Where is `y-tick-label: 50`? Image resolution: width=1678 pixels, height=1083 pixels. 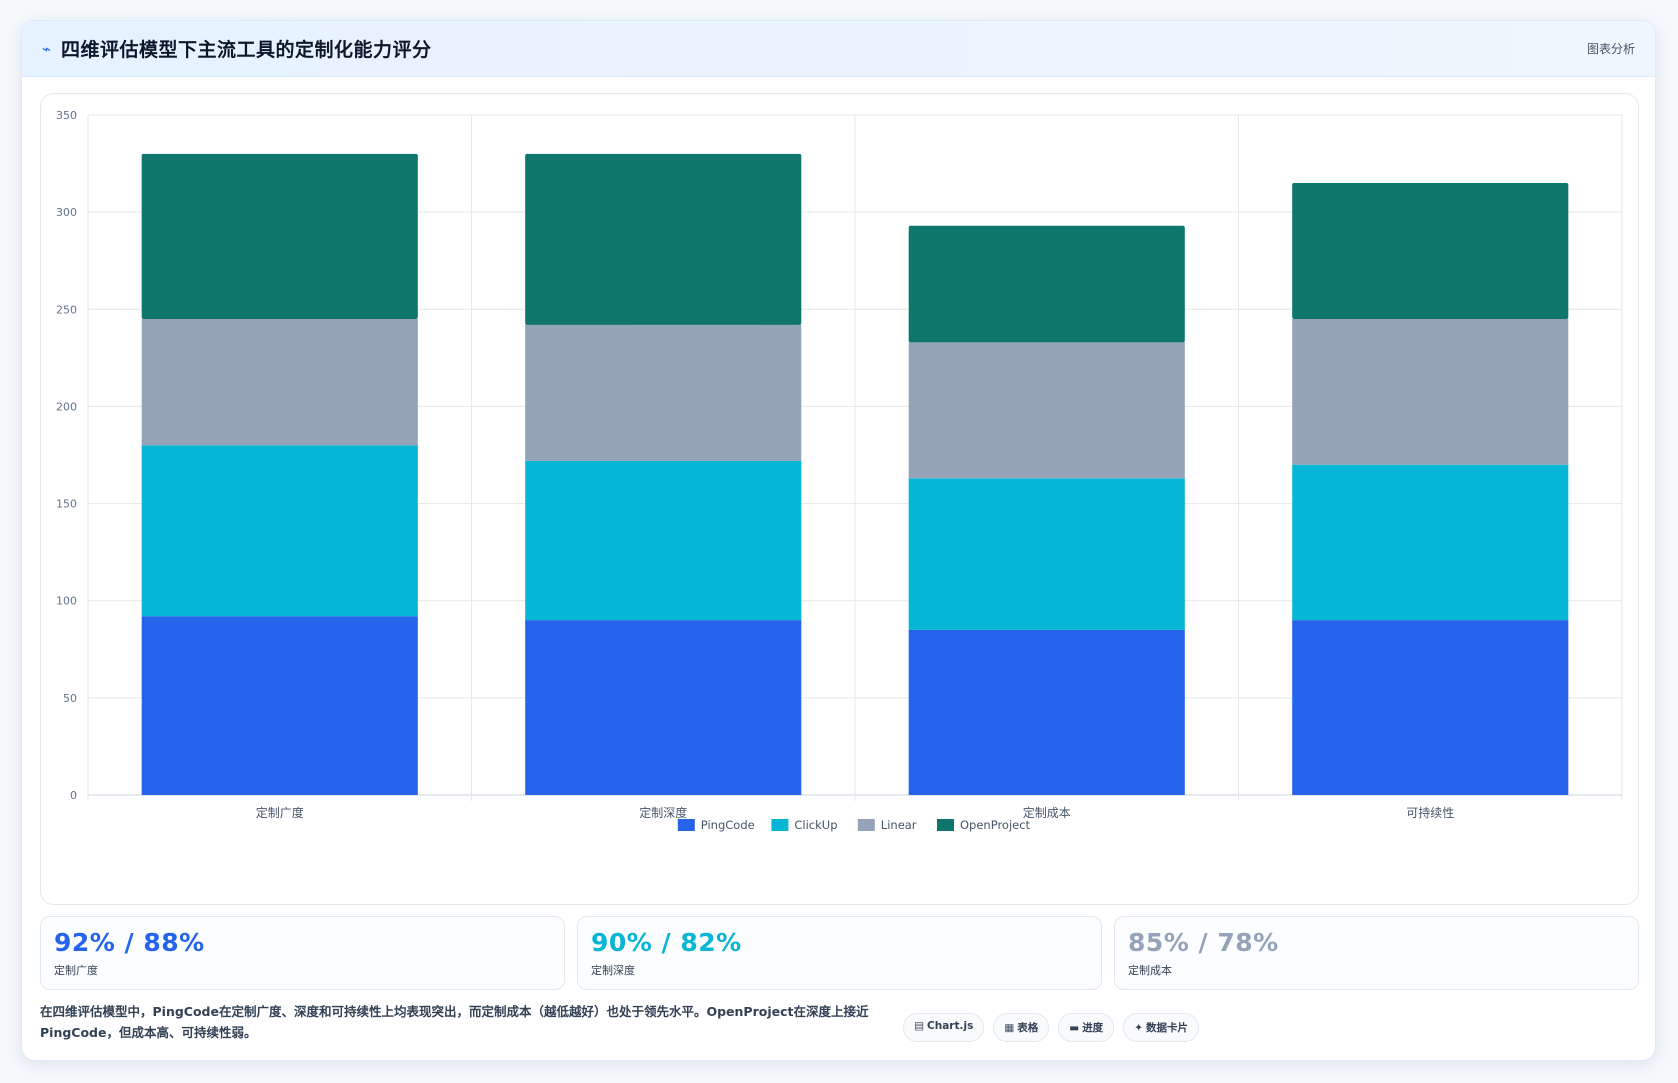
y-tick-label: 50 is located at coordinates (70, 698).